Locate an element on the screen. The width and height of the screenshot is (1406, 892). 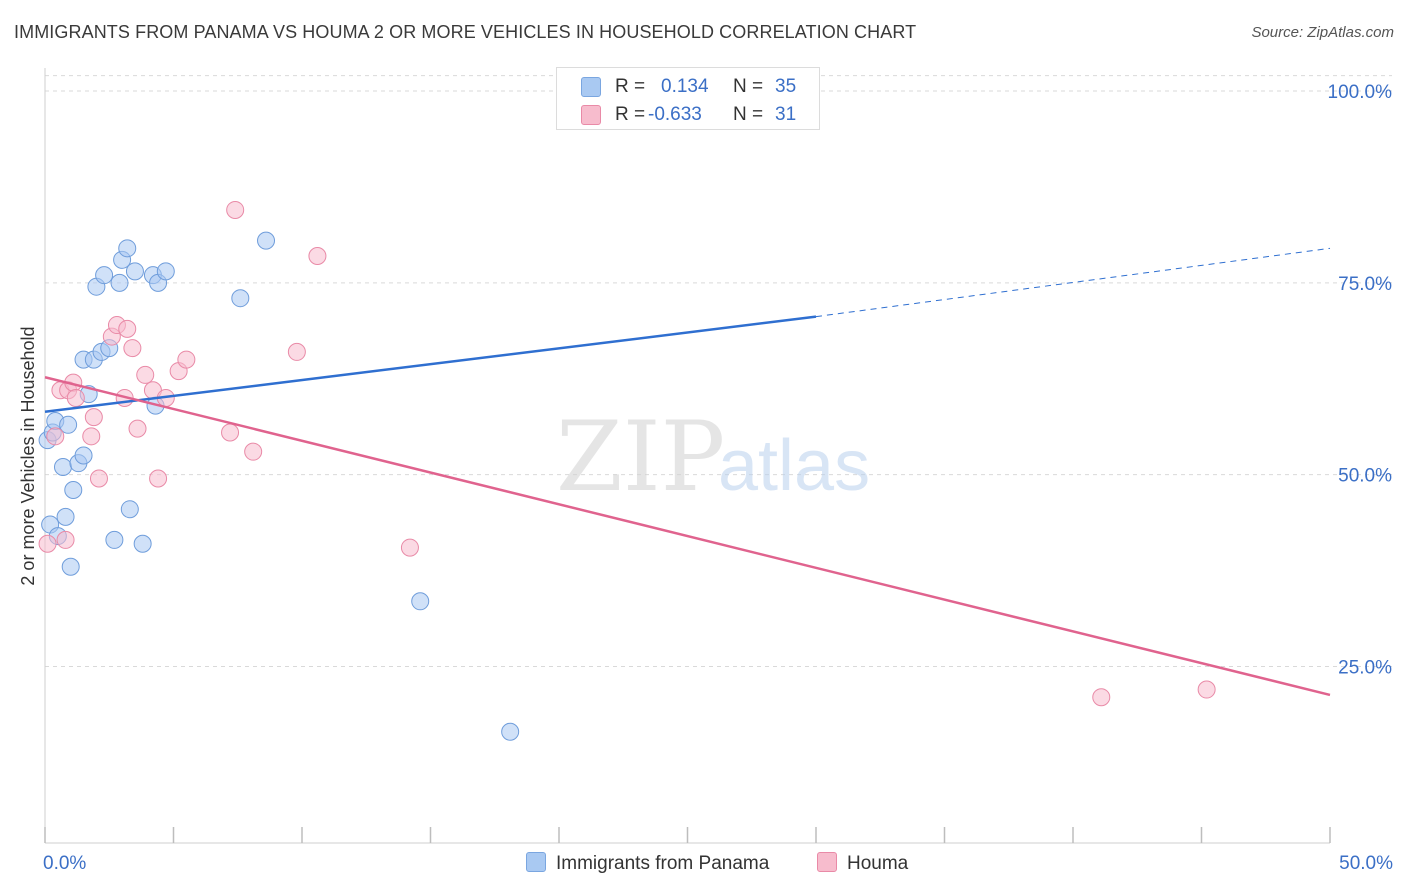
n-value: 35 is located at coordinates (786, 86).